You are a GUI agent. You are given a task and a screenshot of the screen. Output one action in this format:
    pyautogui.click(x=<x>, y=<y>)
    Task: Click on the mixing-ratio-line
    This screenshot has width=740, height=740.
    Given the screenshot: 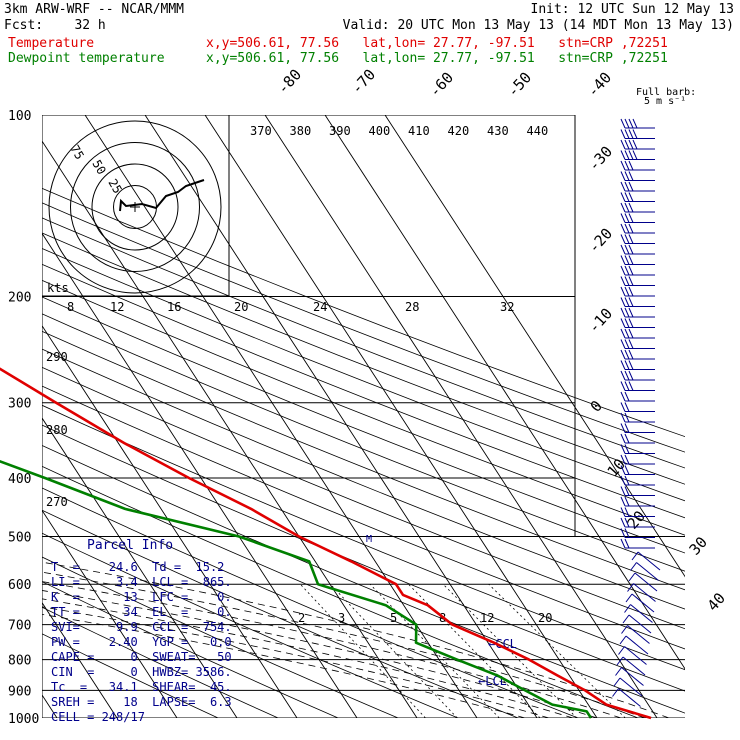 What is the action you would take?
    pyautogui.click(x=510, y=650)
    